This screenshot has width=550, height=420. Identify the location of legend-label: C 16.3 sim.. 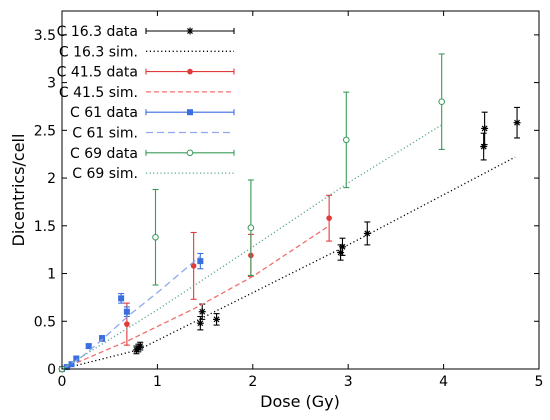
(98, 52).